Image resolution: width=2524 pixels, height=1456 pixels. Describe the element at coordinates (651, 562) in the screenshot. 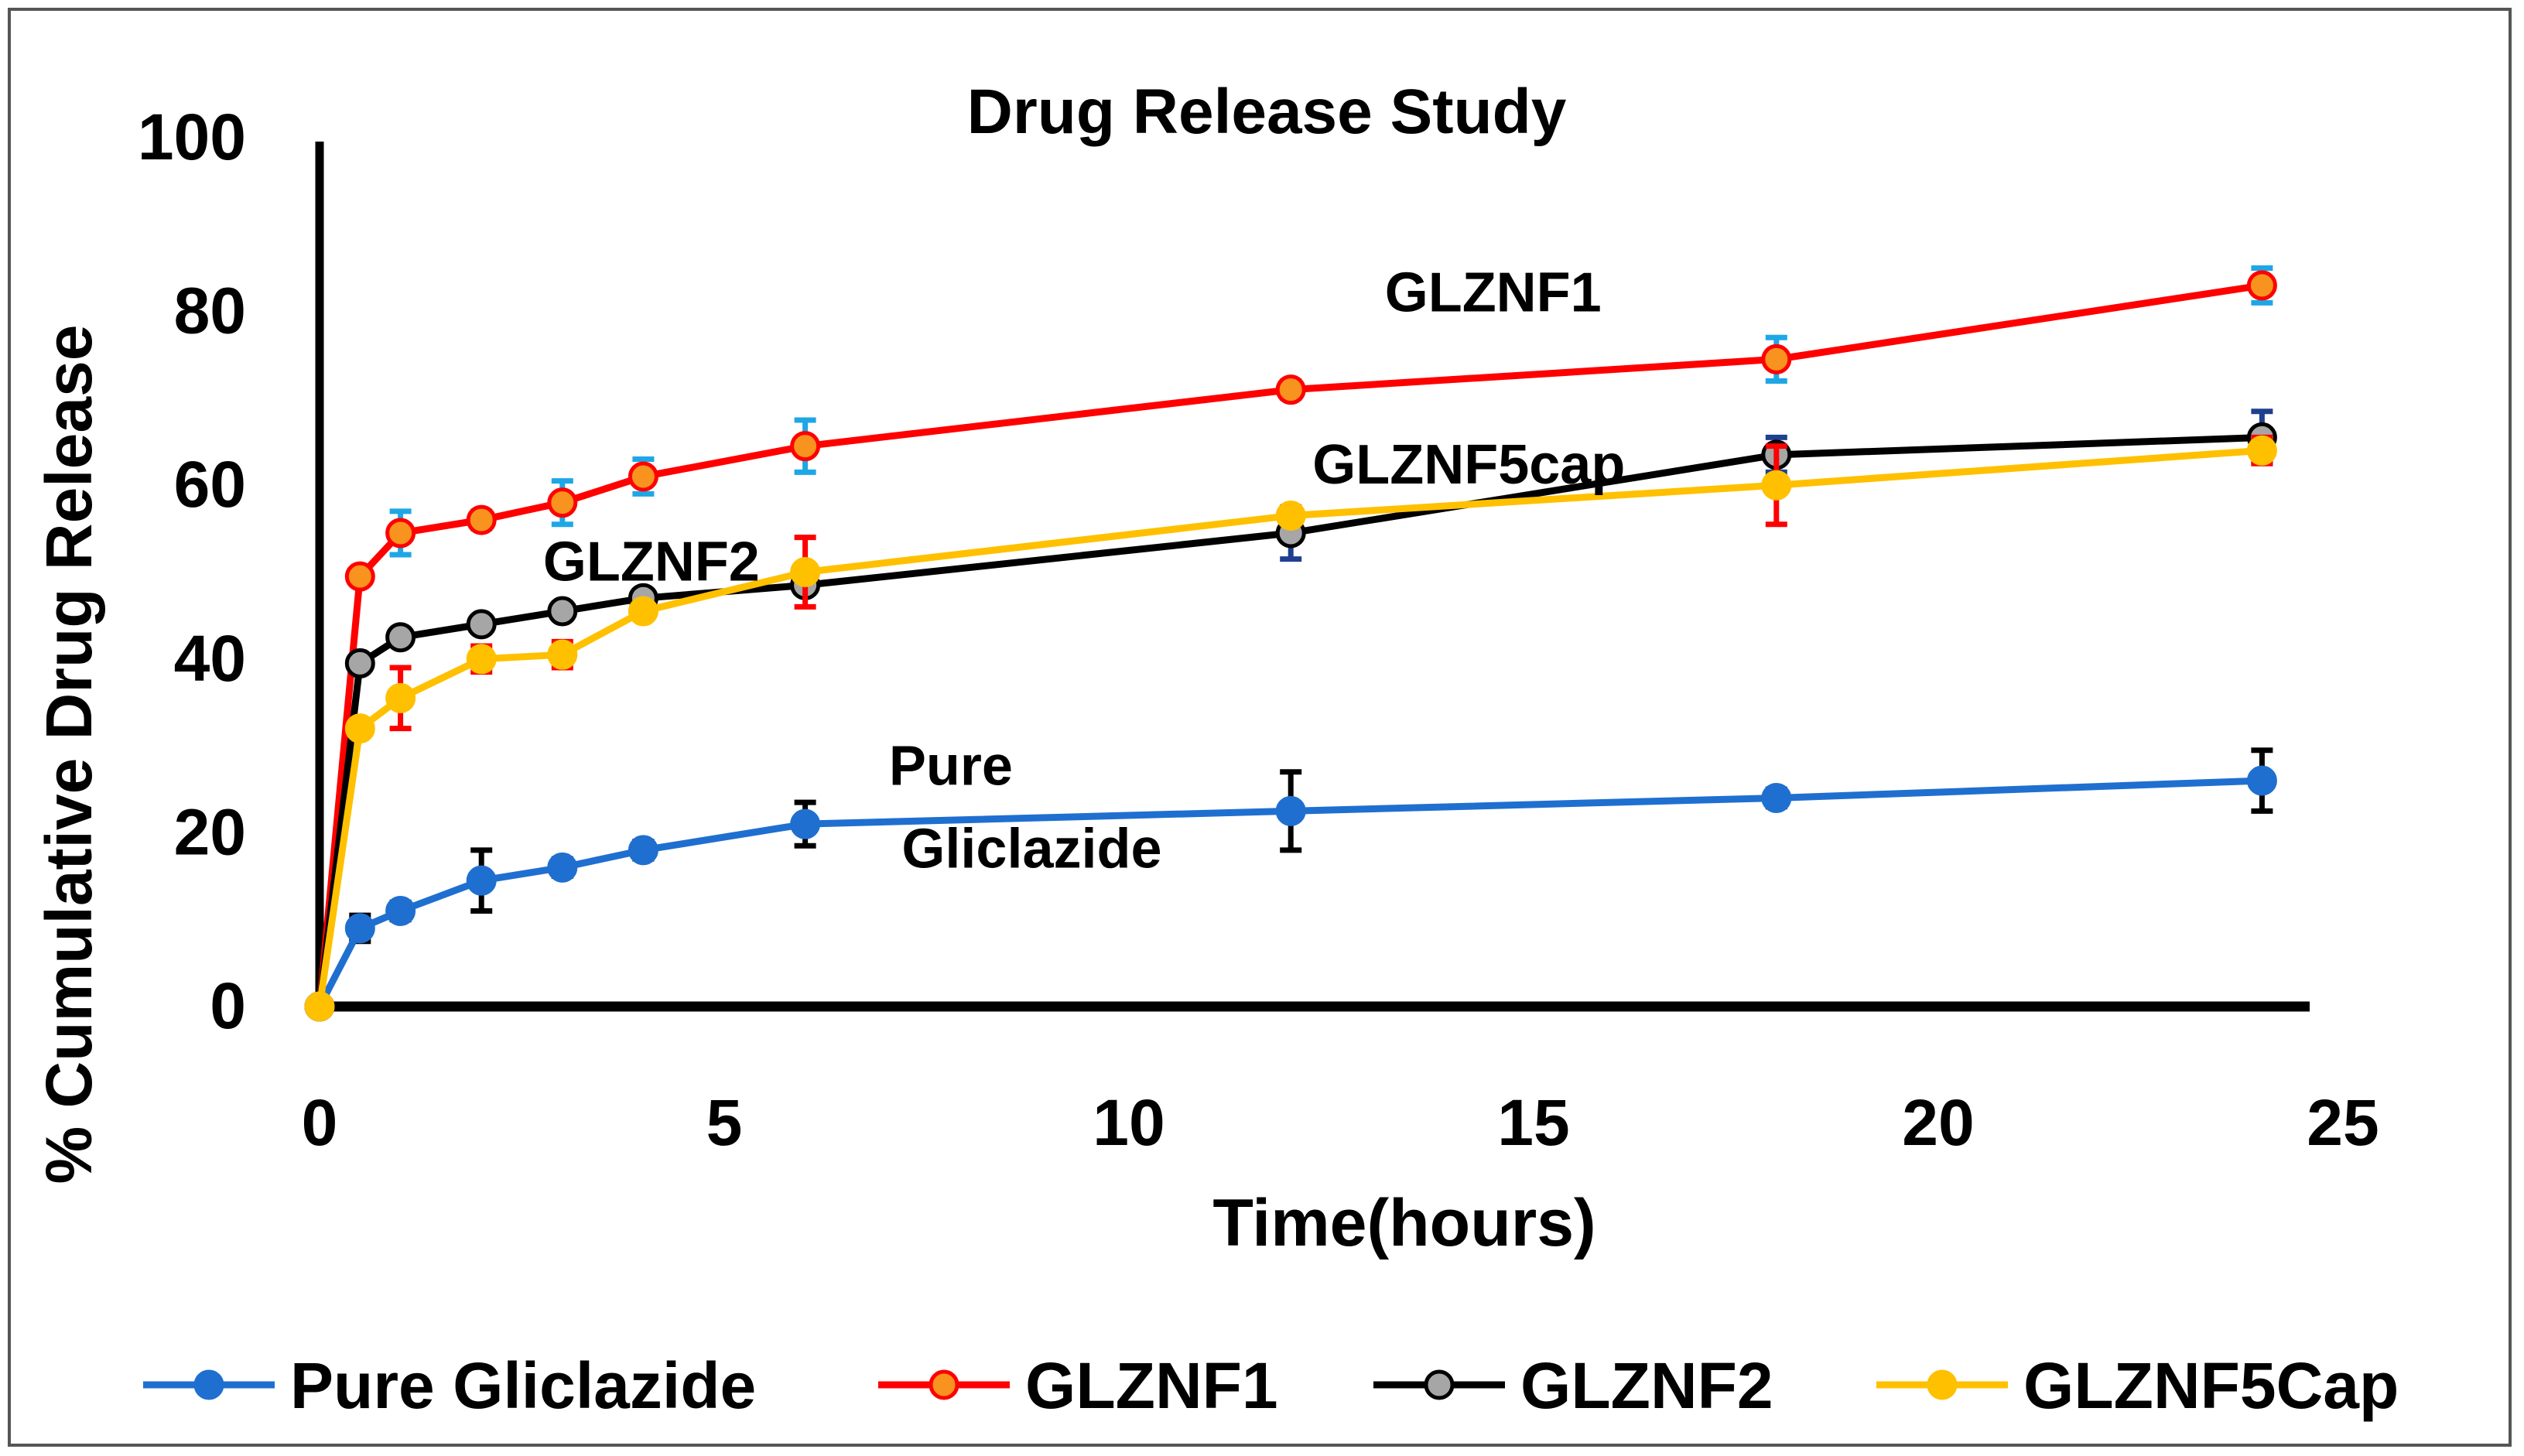

I see `annotation-label: GLZNF2` at that location.